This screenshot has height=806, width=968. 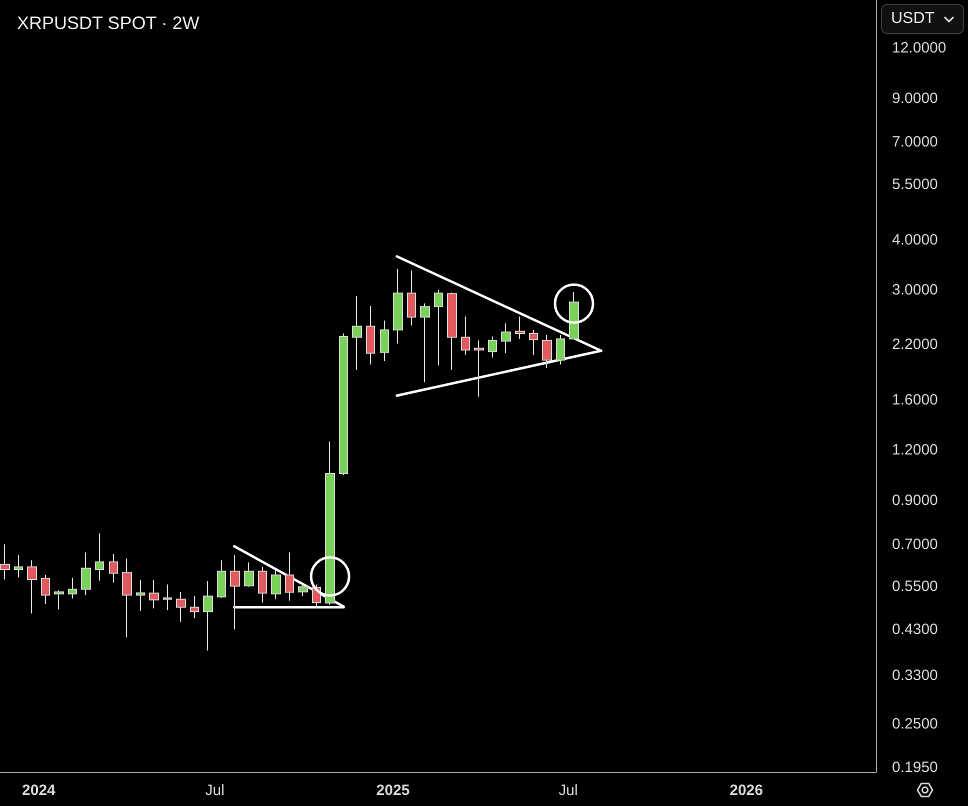 What do you see at coordinates (913, 19) in the screenshot?
I see `y-axis-title: USDT` at bounding box center [913, 19].